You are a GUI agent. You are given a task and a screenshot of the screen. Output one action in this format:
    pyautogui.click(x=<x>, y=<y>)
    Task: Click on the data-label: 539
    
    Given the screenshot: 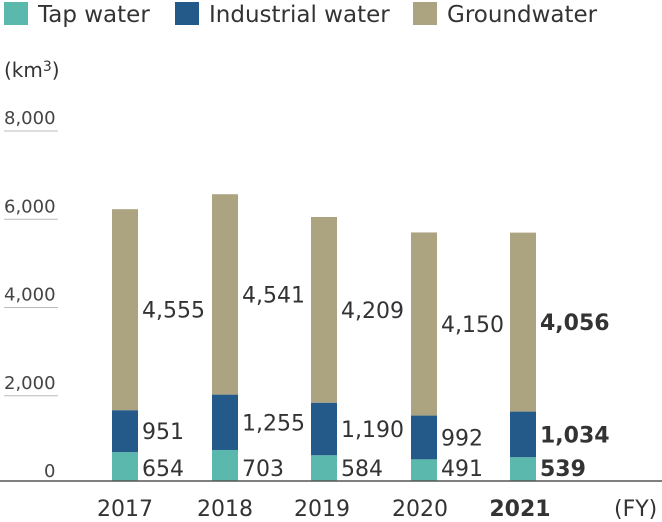 What is the action you would take?
    pyautogui.click(x=563, y=469)
    